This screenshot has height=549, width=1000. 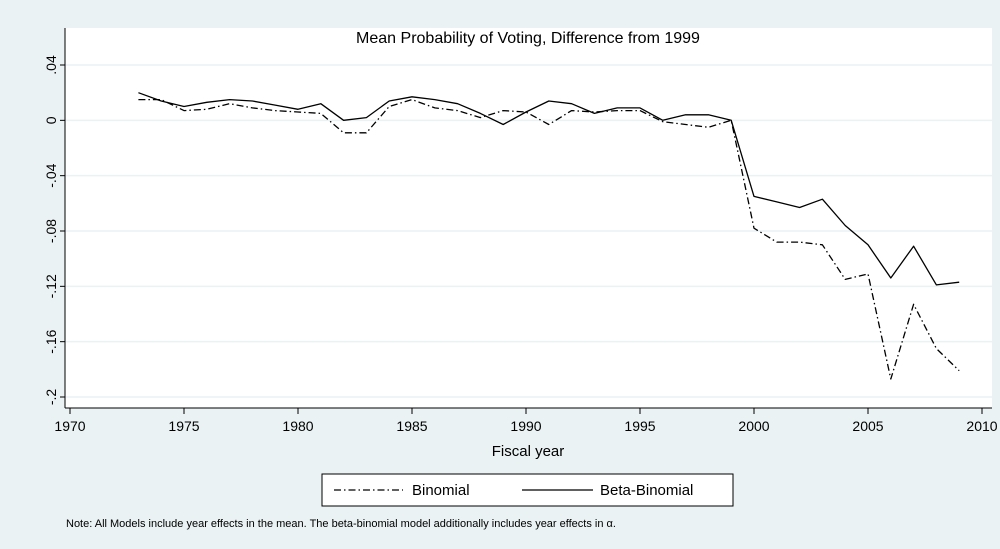 What do you see at coordinates (51, 120) in the screenshot?
I see `y-tick-label: 0` at bounding box center [51, 120].